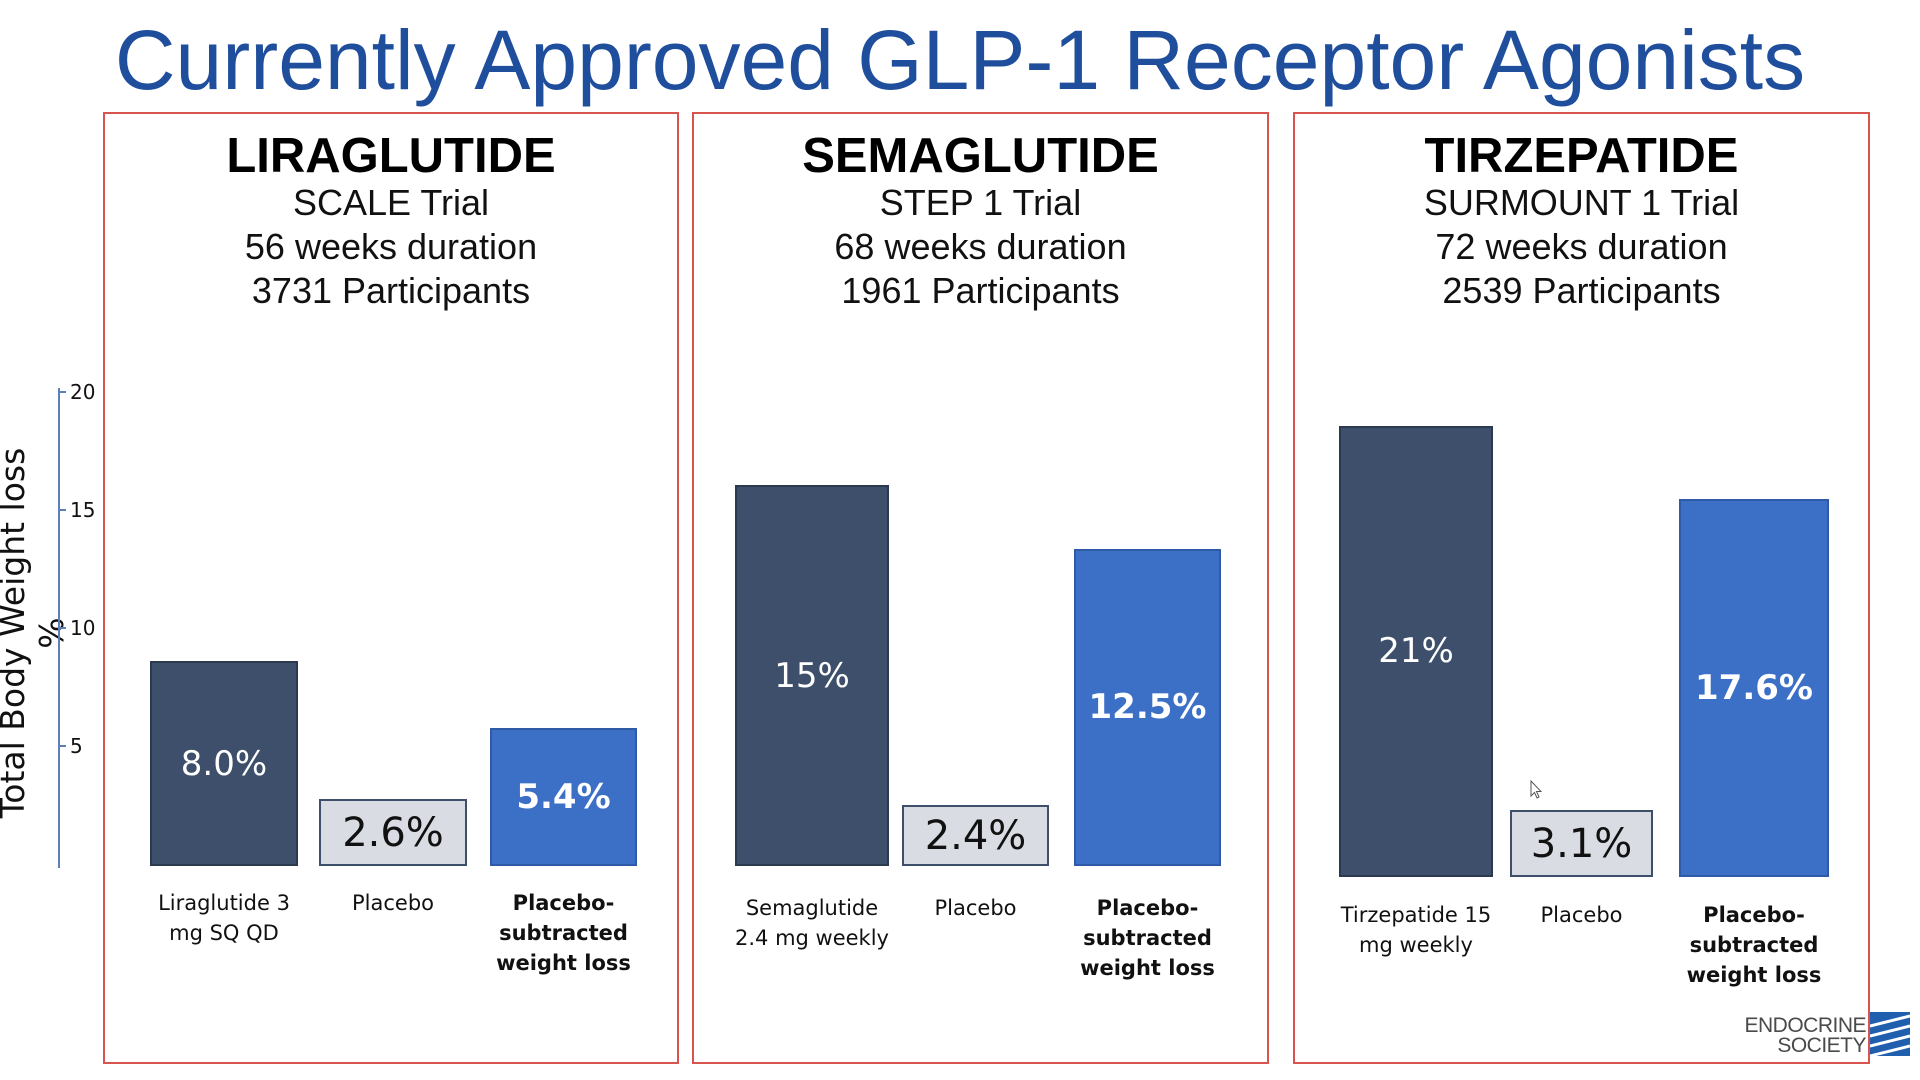 This screenshot has height=1080, width=1920. Describe the element at coordinates (83, 510) in the screenshot. I see `y-tick-label: 15` at that location.